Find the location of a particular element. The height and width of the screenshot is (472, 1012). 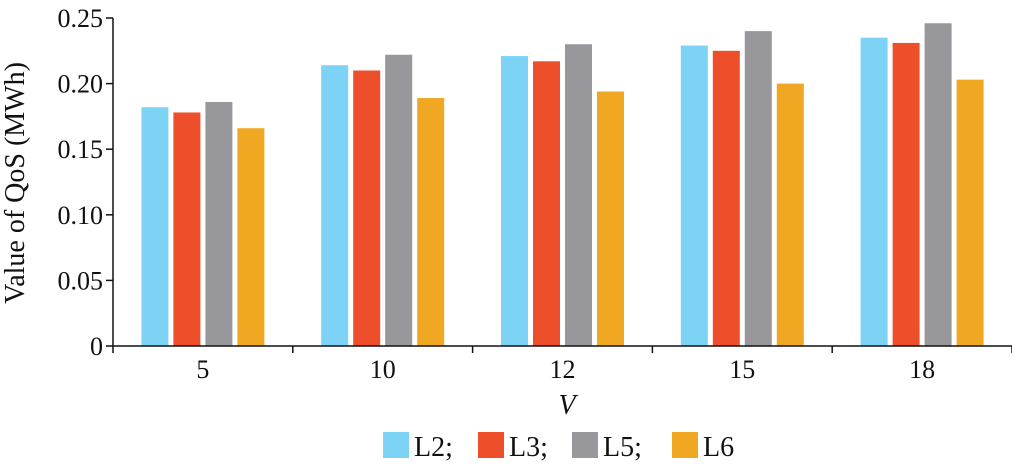

x-tick-label: 5 is located at coordinates (202, 369).